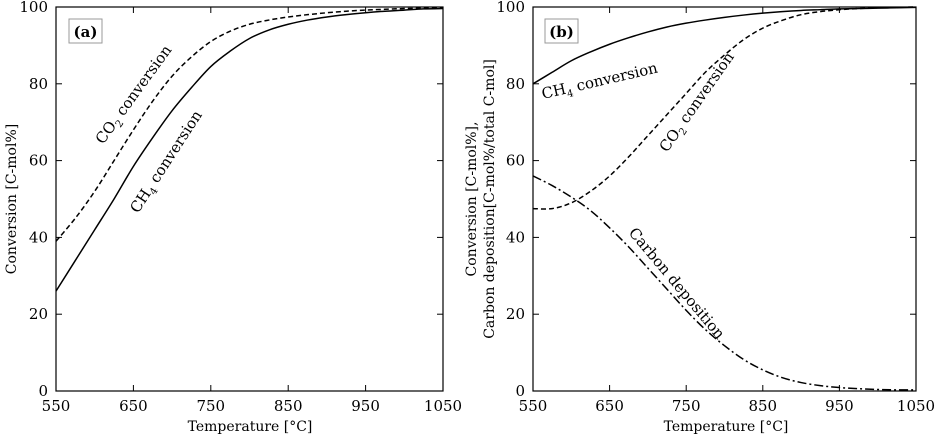 Image resolution: width=939 pixels, height=437 pixels. I want to click on annotation-carbon-deposition-b: Carbon deposition, so click(677, 283).